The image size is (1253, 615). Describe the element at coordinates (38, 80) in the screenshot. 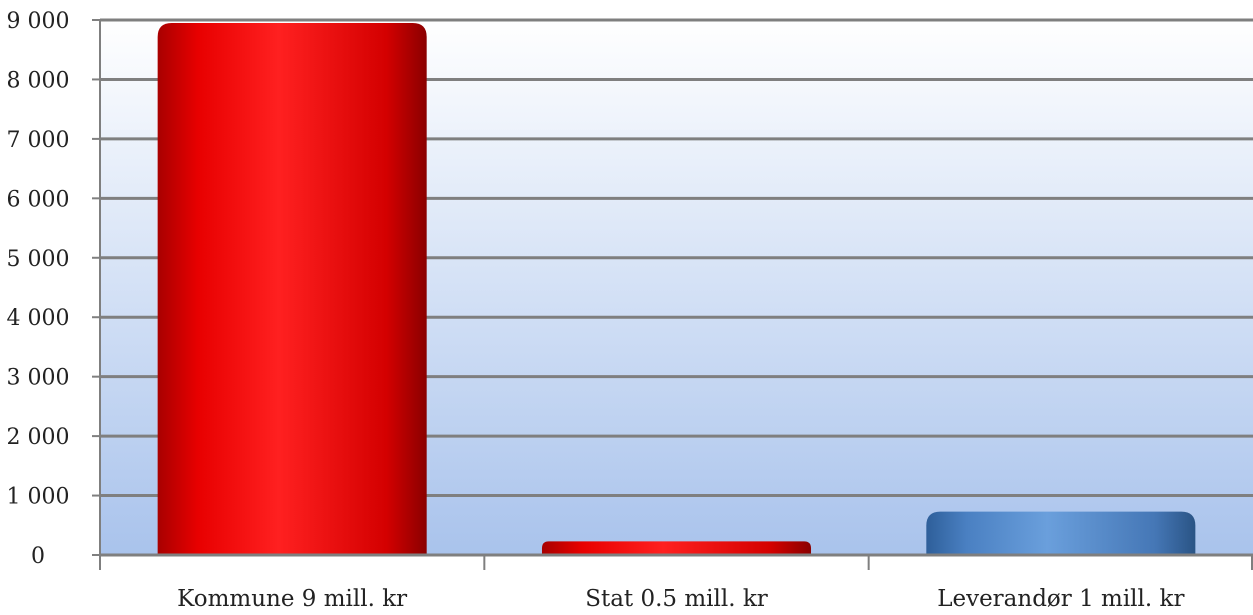

I see `y-tick-label: 8 000` at that location.